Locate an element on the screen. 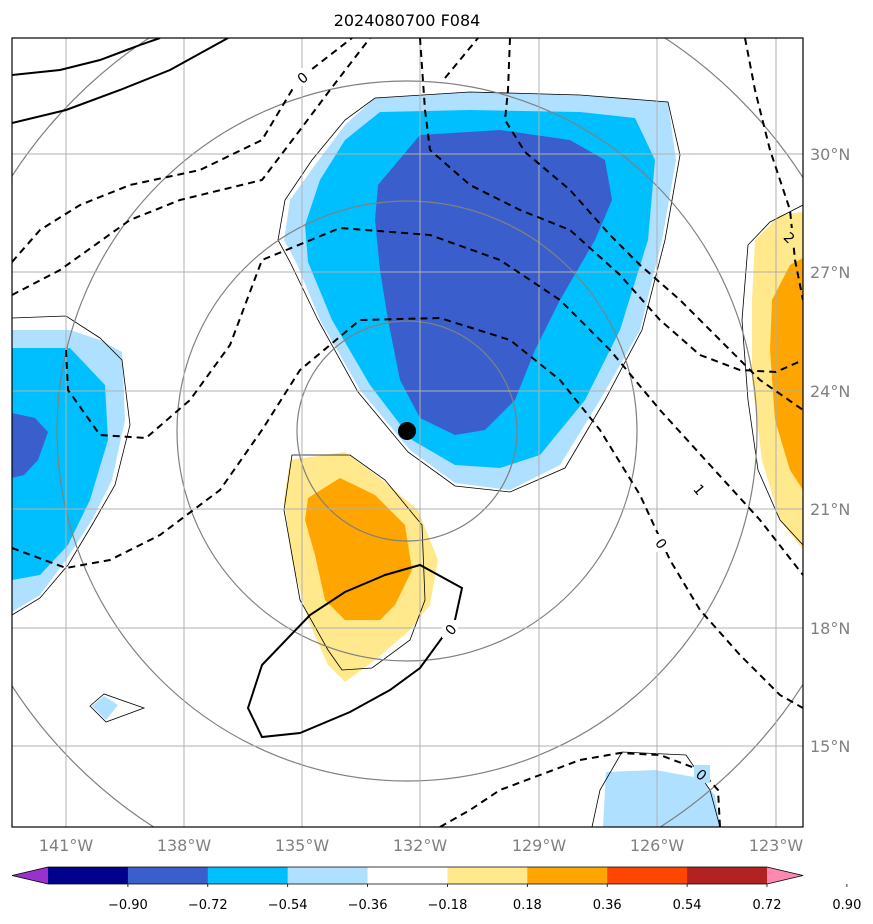  lon-tick-label: 135°W is located at coordinates (302, 845).